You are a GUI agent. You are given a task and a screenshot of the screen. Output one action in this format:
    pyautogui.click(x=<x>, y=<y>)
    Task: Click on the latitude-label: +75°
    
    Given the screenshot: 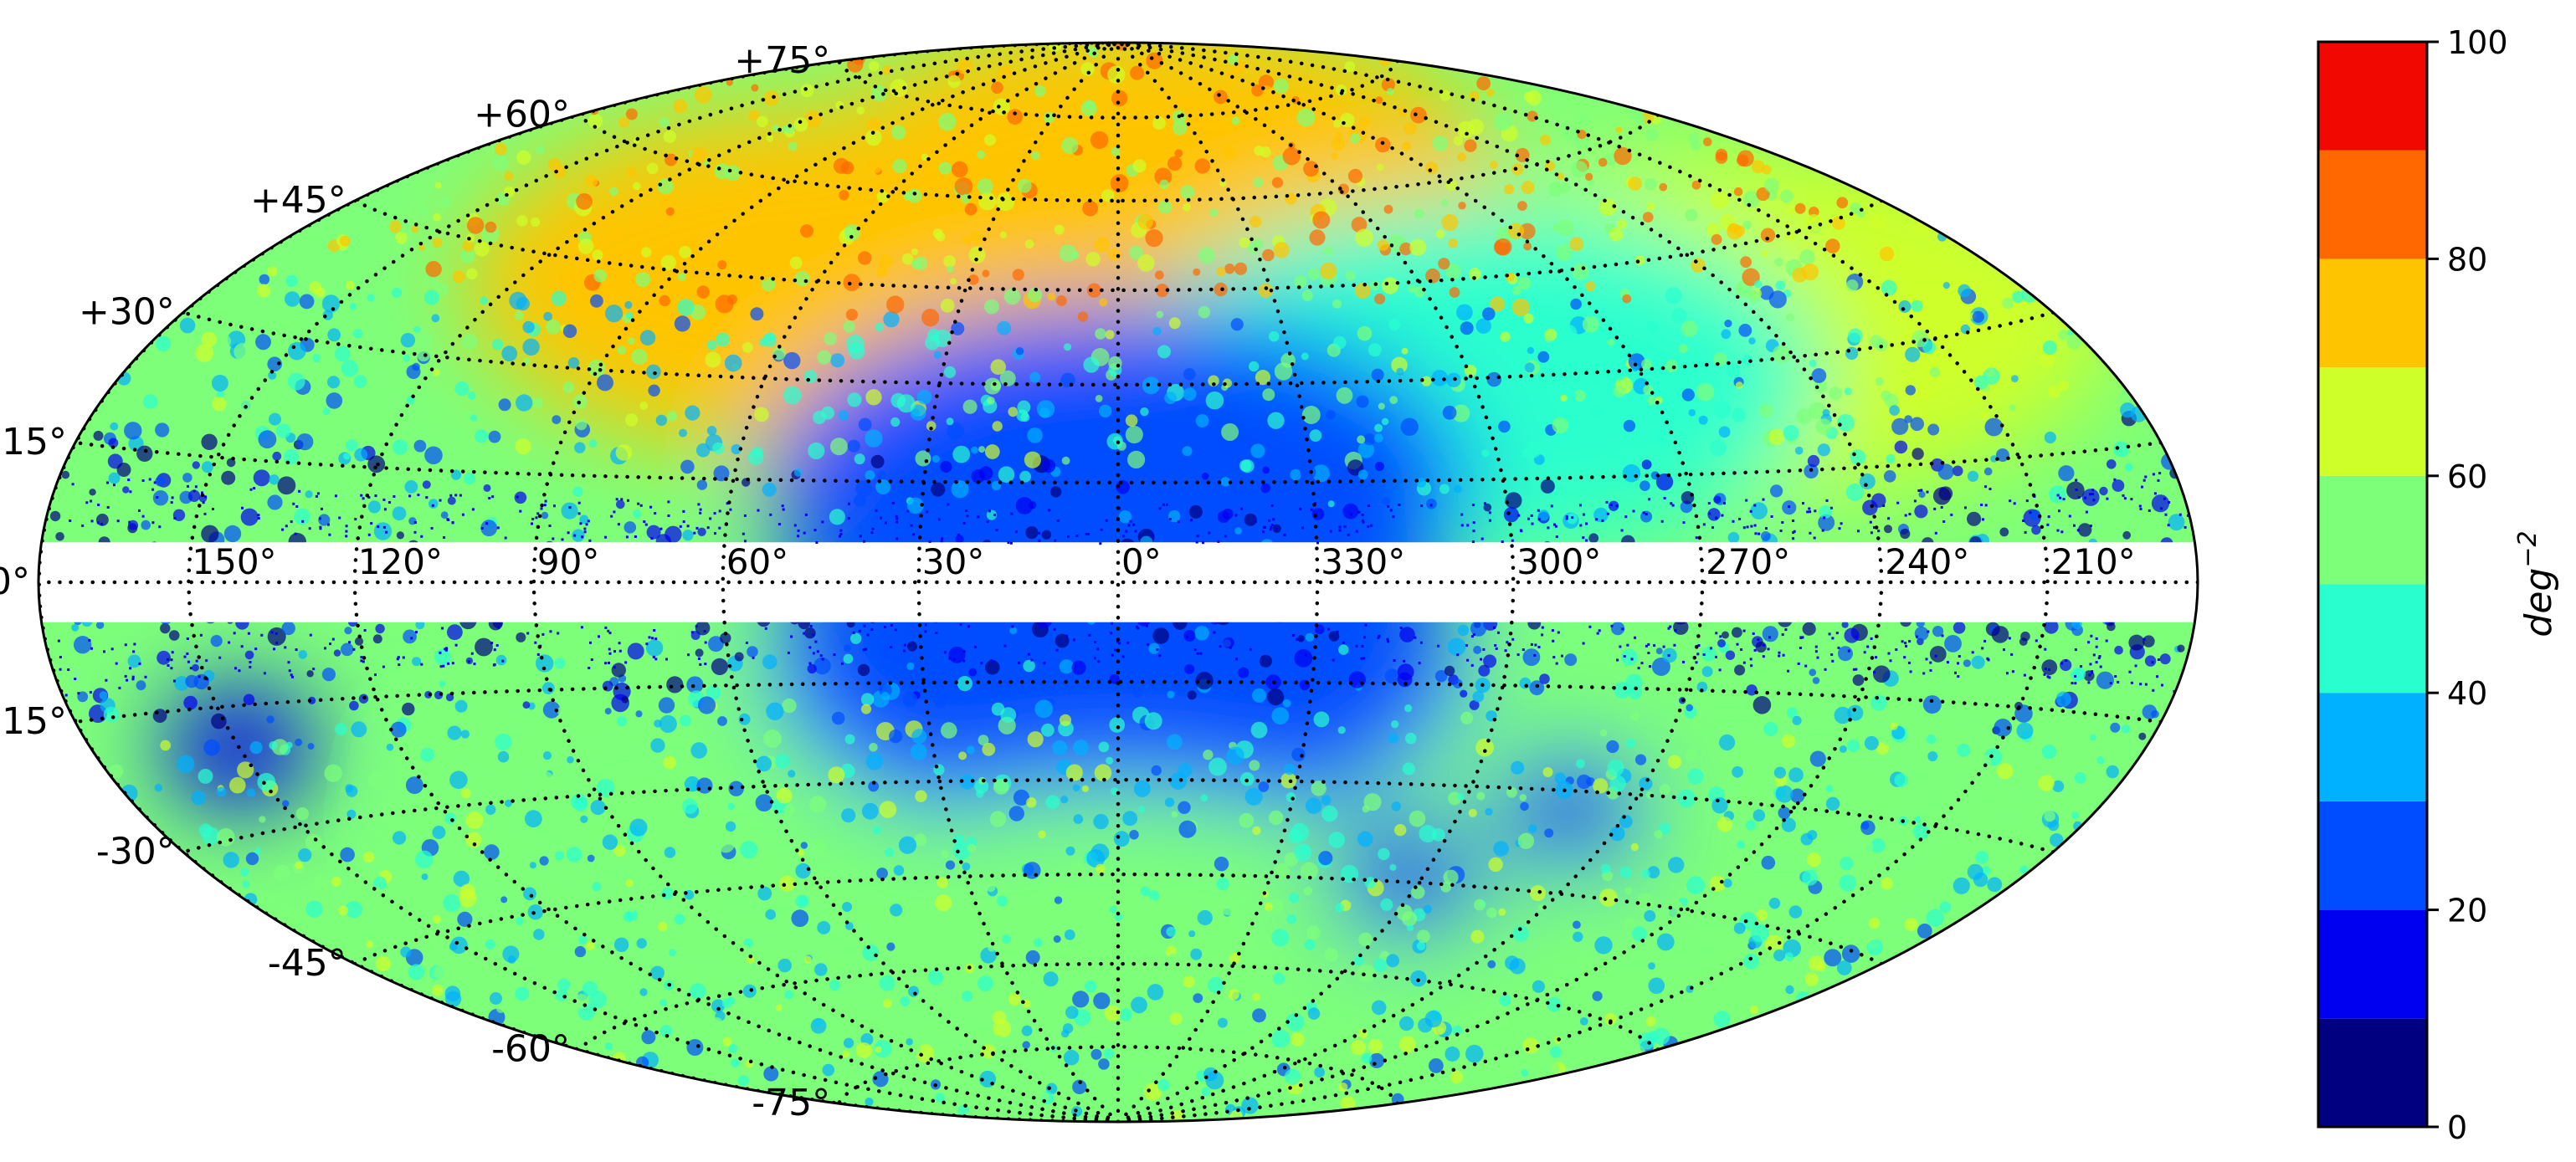 What is the action you would take?
    pyautogui.click(x=782, y=61)
    